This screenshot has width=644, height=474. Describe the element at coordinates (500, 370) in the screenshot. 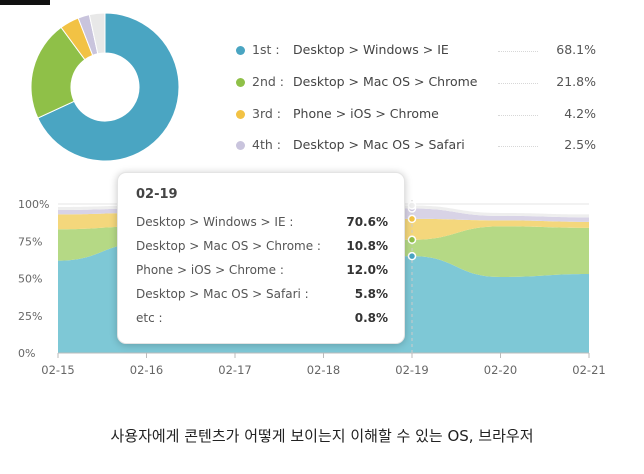

I see `x-tick-label: 02-20` at that location.